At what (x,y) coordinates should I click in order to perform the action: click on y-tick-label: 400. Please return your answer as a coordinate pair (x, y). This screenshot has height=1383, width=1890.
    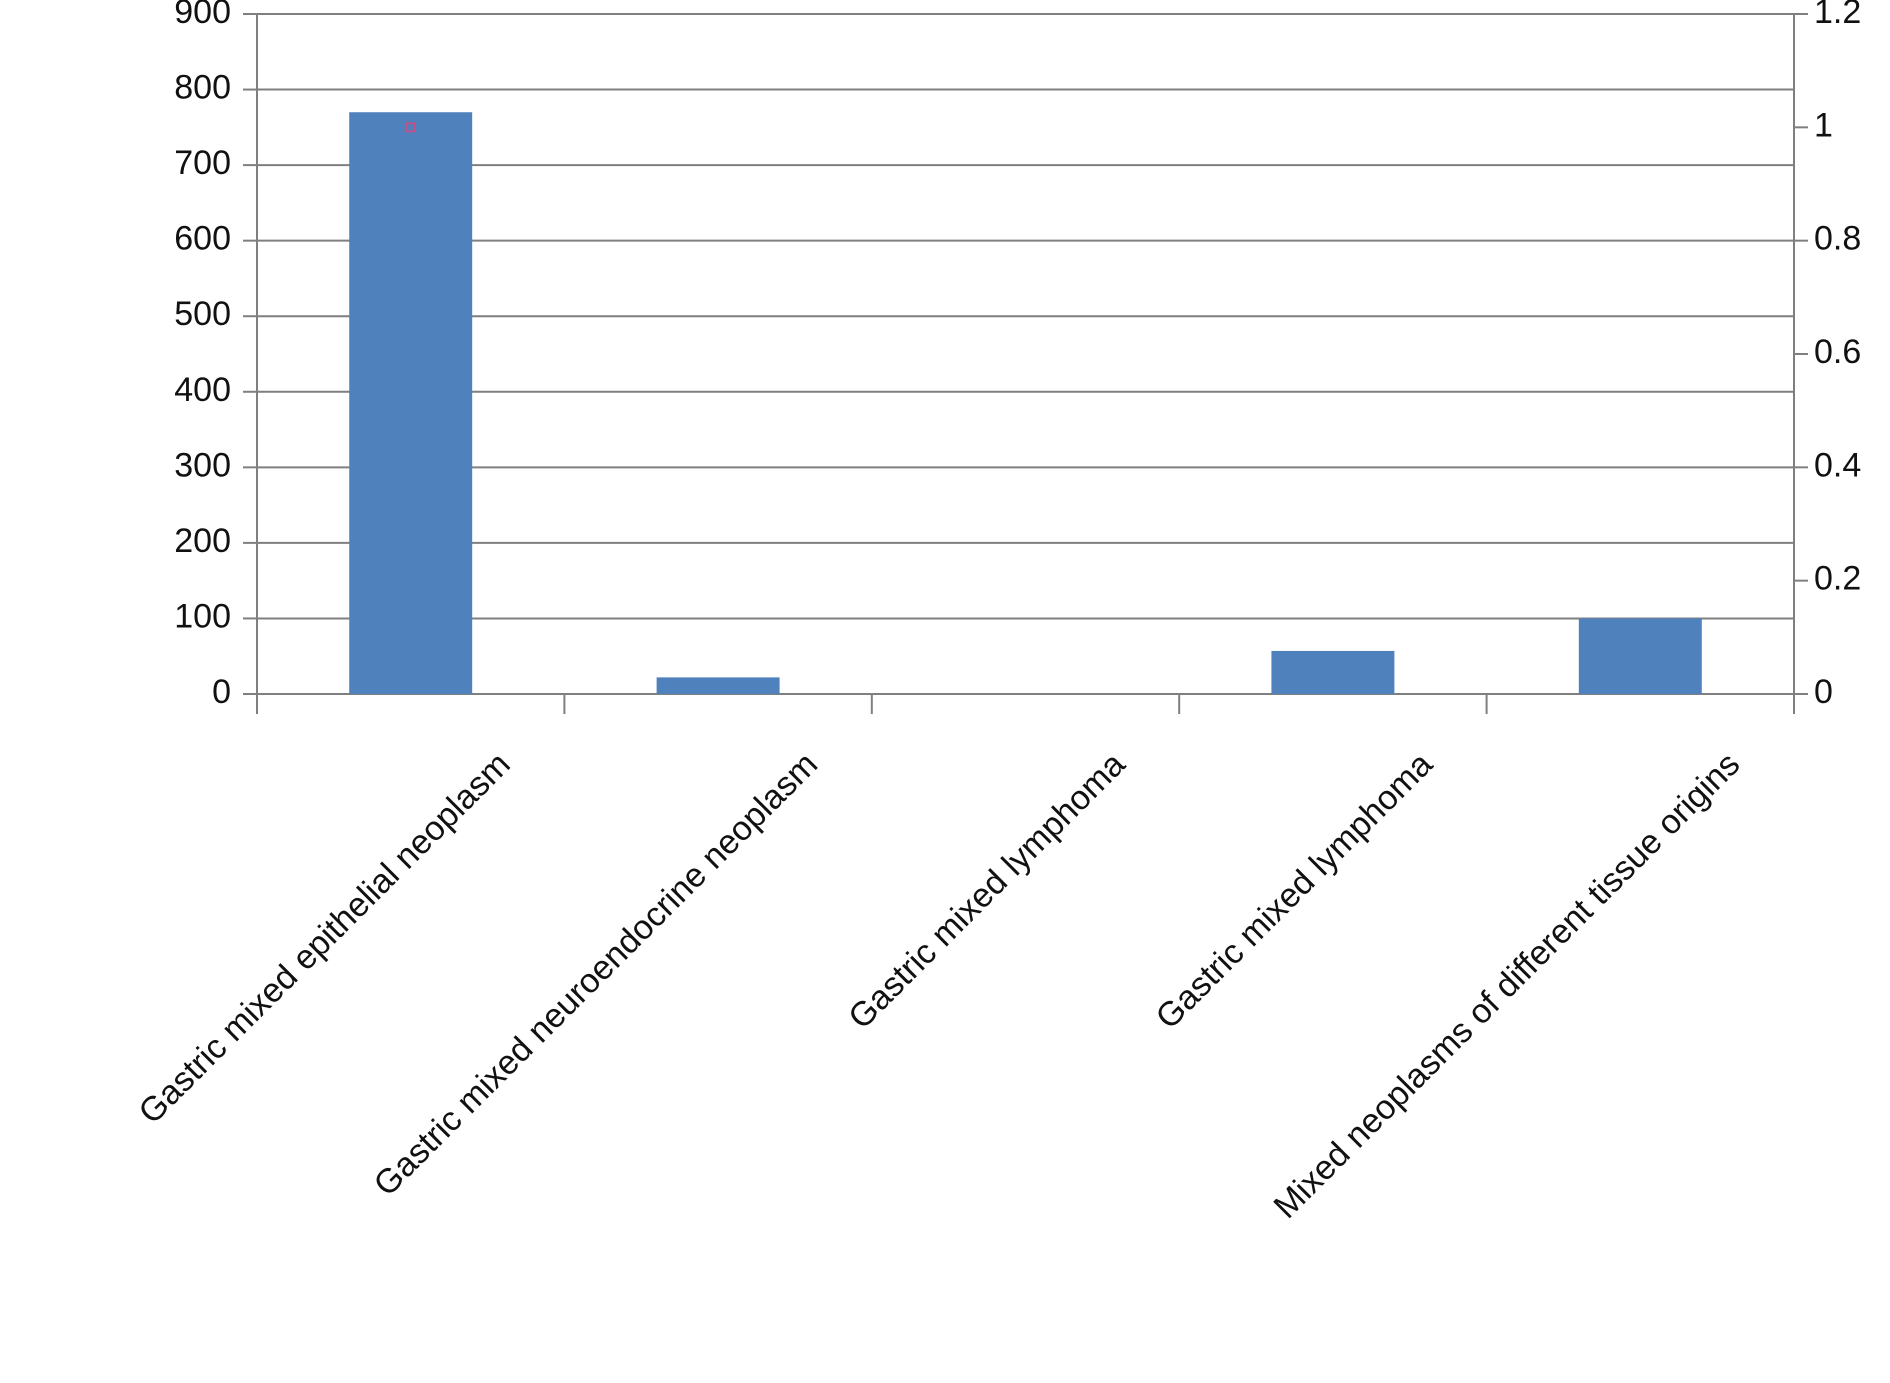
    Looking at the image, I should click on (202, 390).